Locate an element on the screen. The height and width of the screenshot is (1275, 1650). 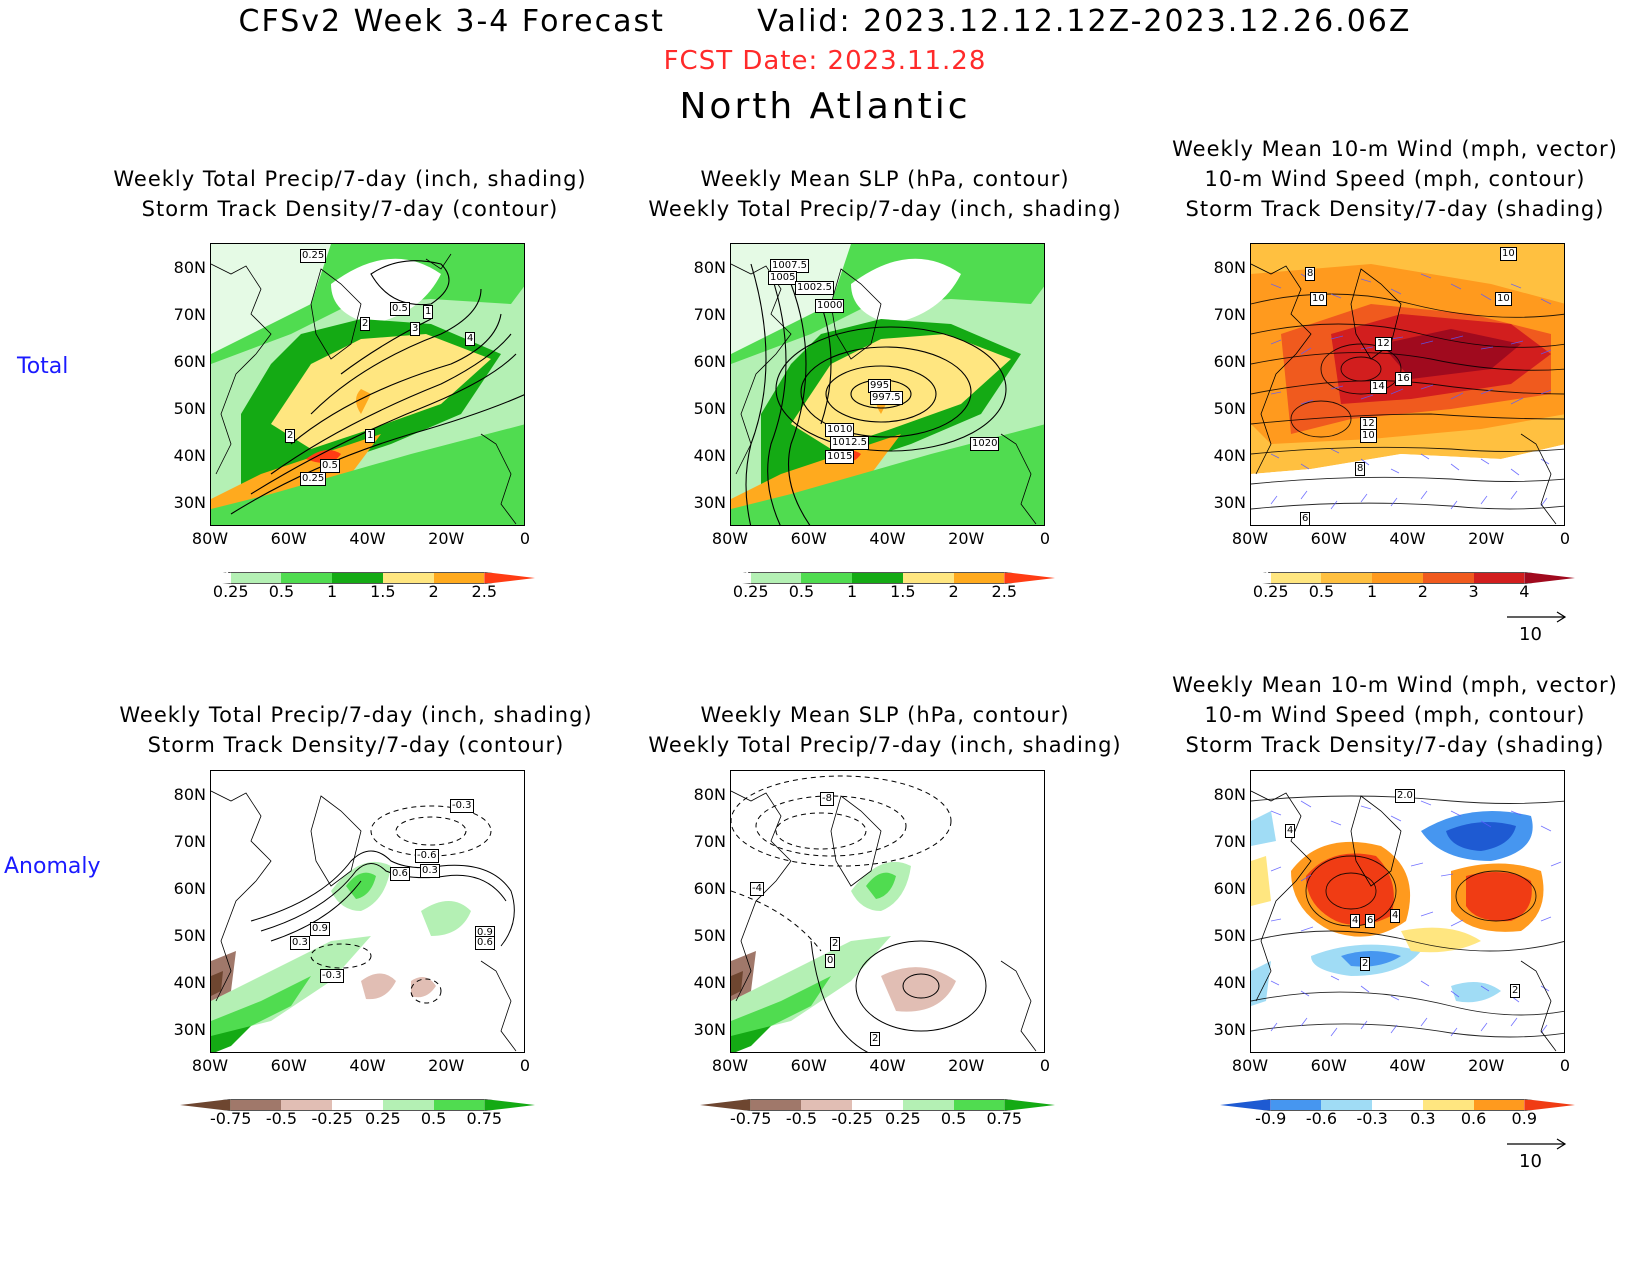
colorbar-tick-label: -0.75 is located at coordinates (231, 1118).